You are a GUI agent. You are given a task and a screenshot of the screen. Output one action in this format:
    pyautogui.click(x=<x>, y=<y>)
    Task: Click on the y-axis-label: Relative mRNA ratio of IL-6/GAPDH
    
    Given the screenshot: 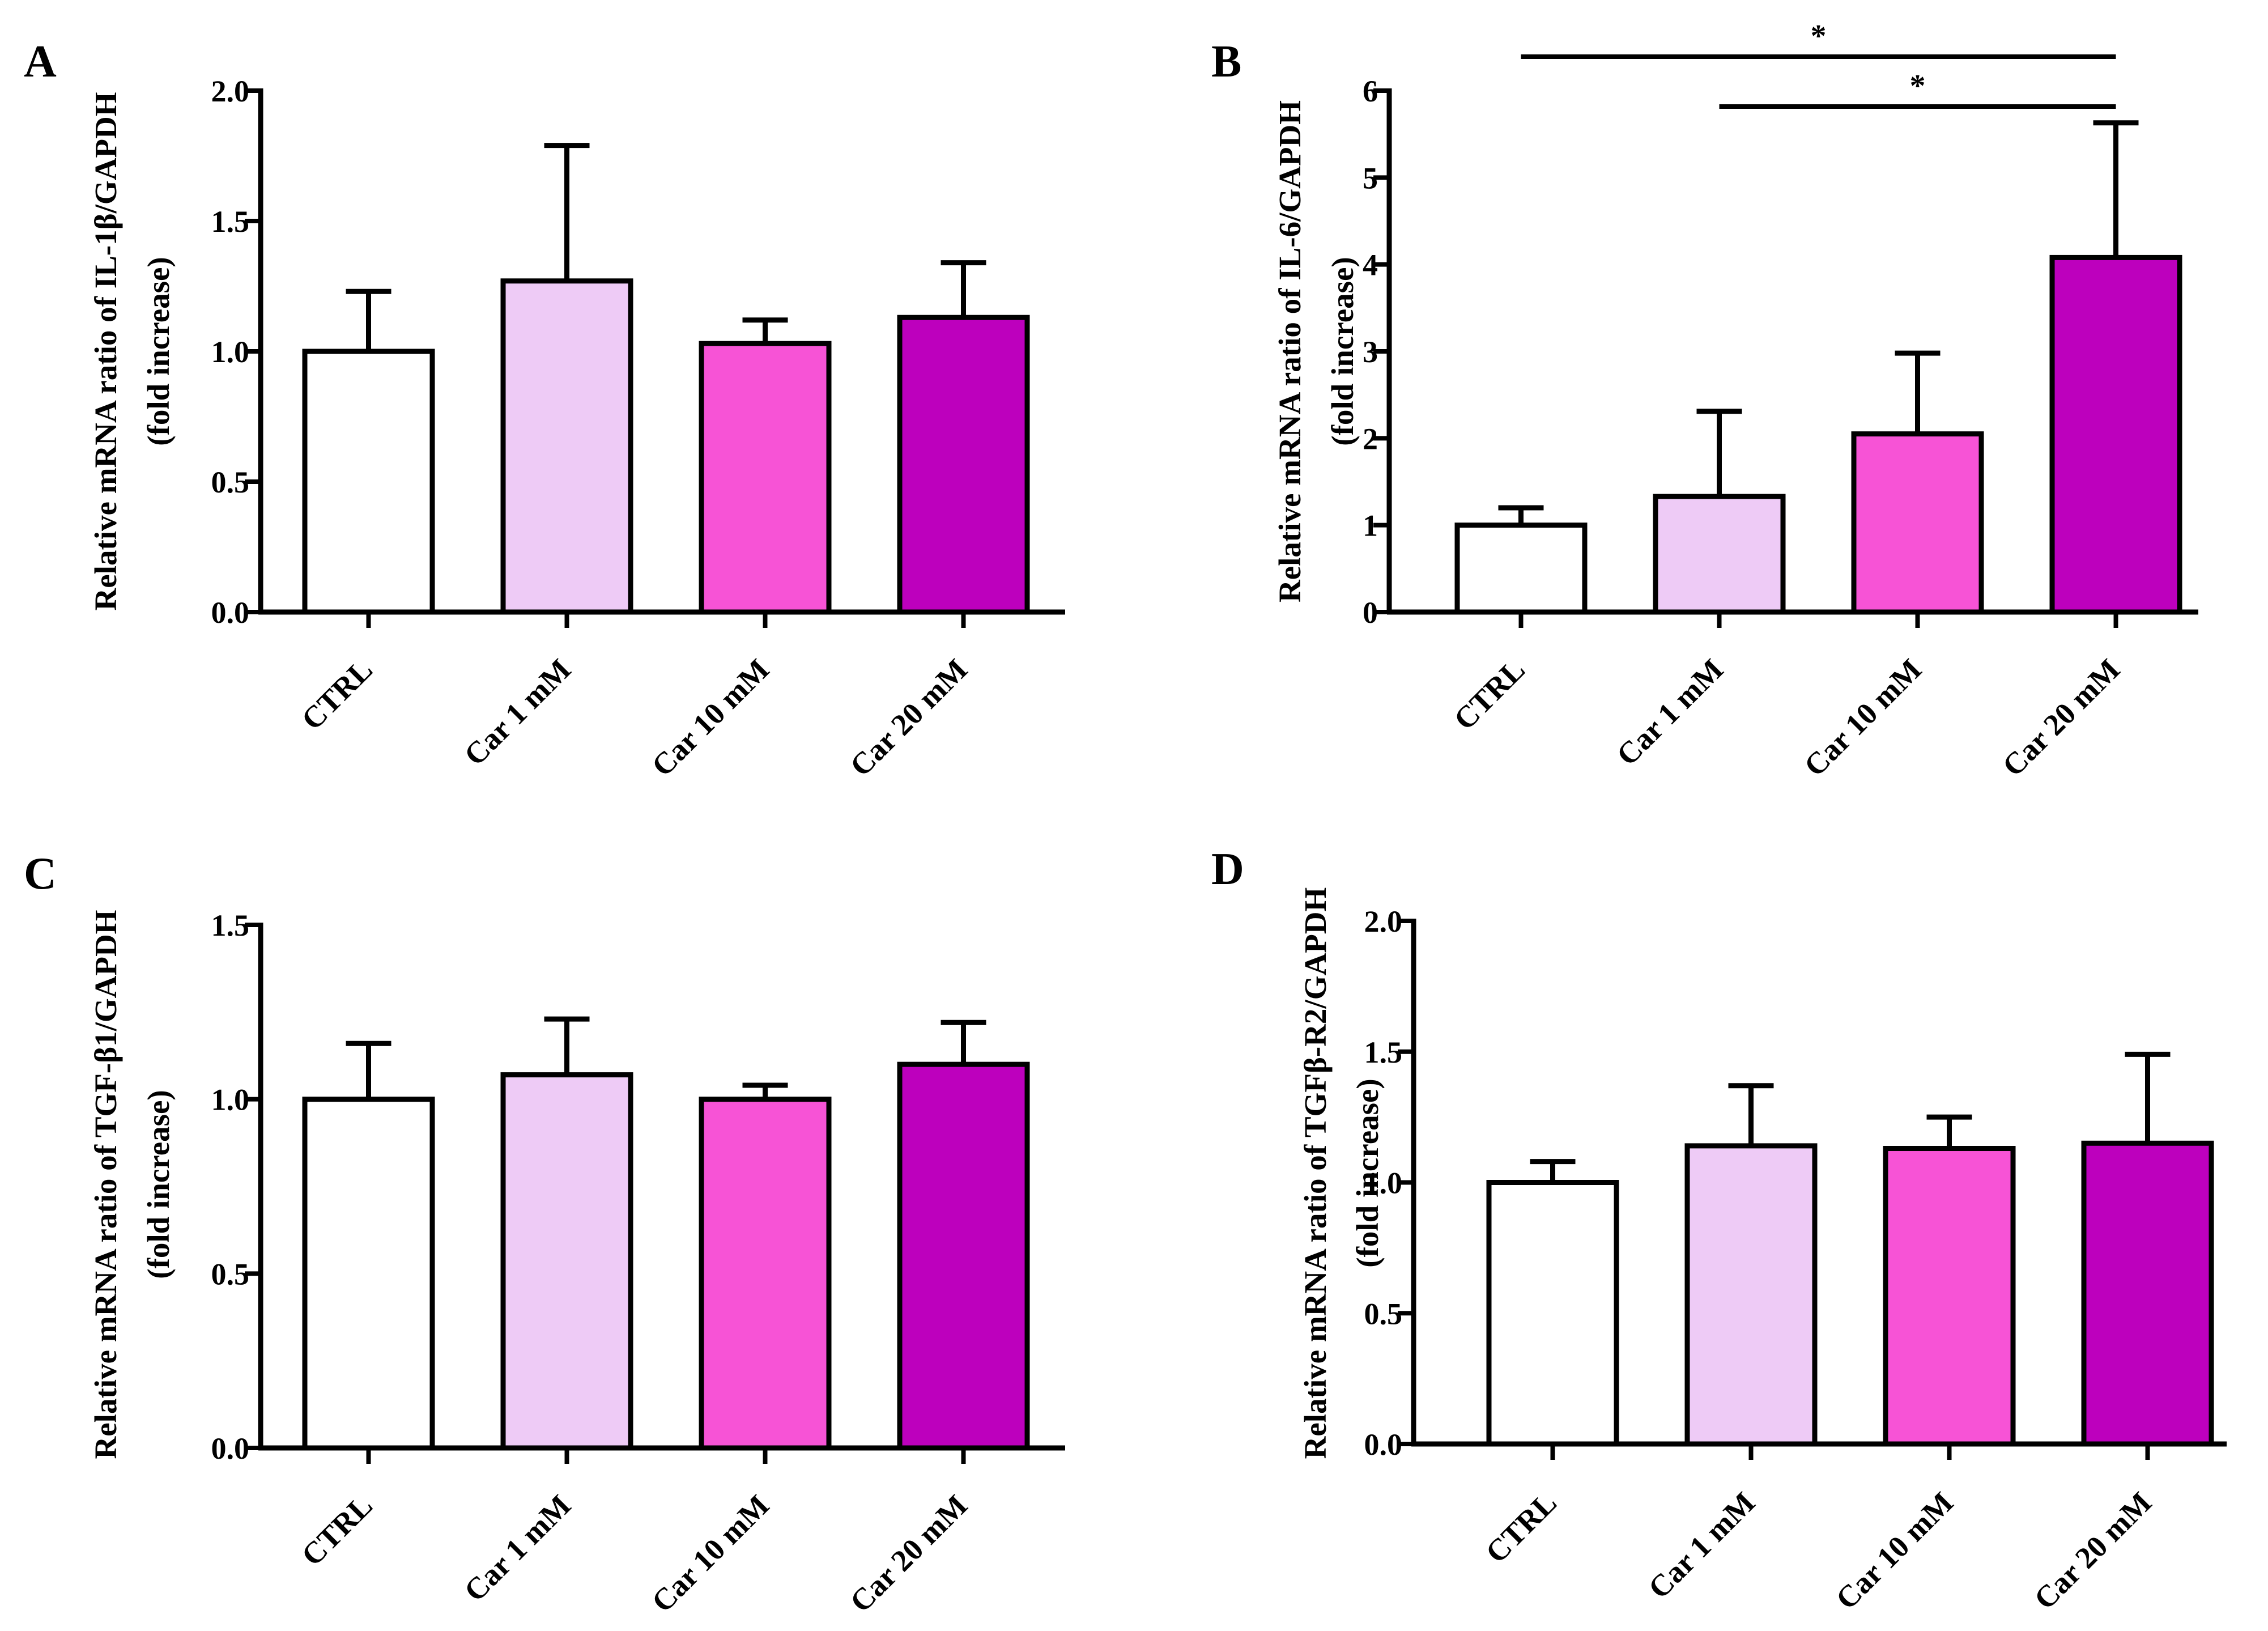 What is the action you would take?
    pyautogui.click(x=1290, y=351)
    